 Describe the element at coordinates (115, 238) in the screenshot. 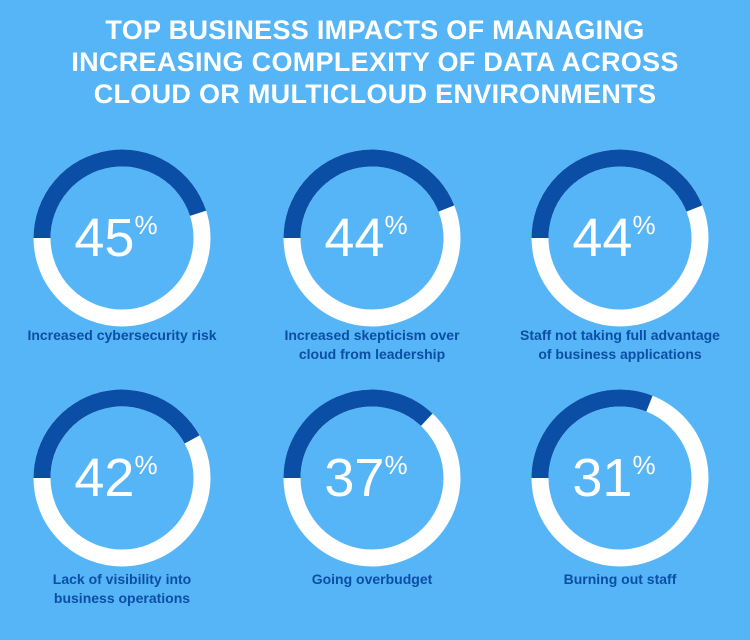

I see `value-label: 45%` at that location.